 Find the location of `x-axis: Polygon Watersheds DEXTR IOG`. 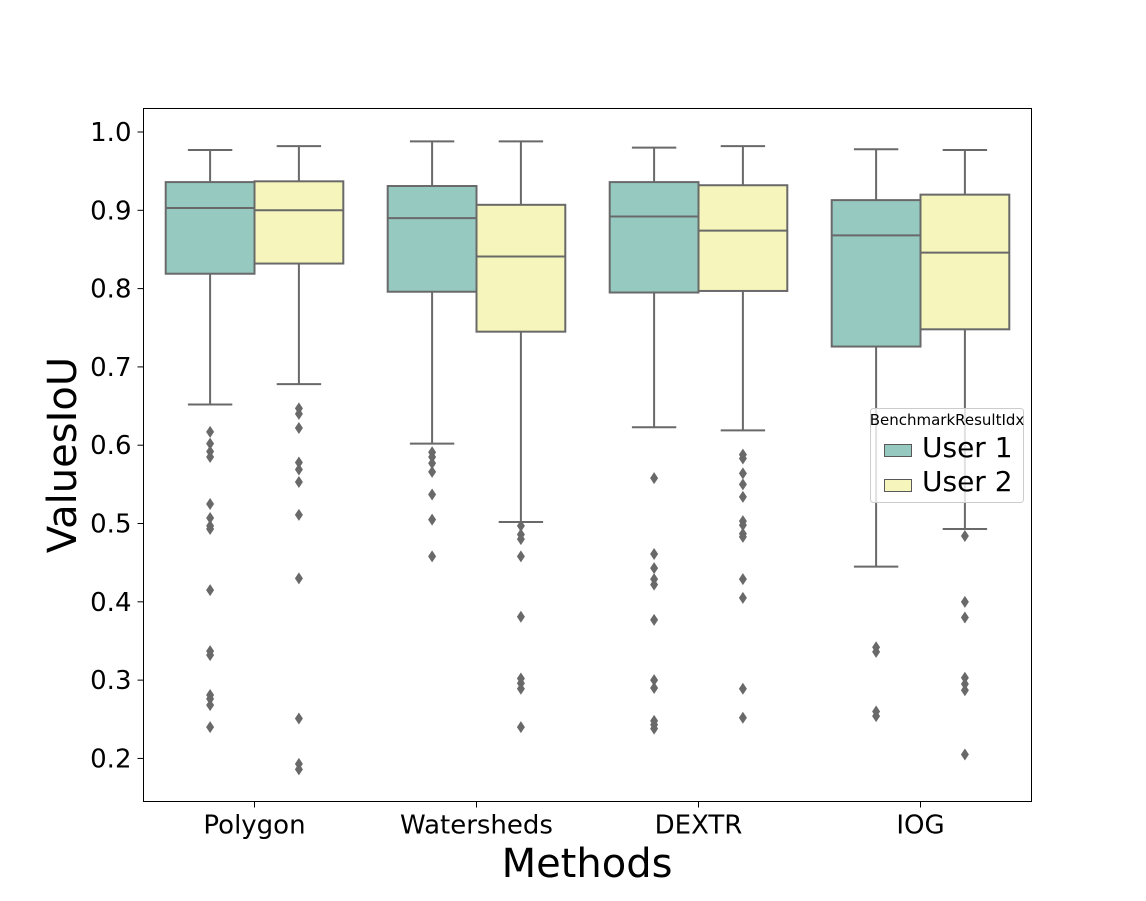

x-axis: Polygon Watersheds DEXTR IOG is located at coordinates (574, 821).